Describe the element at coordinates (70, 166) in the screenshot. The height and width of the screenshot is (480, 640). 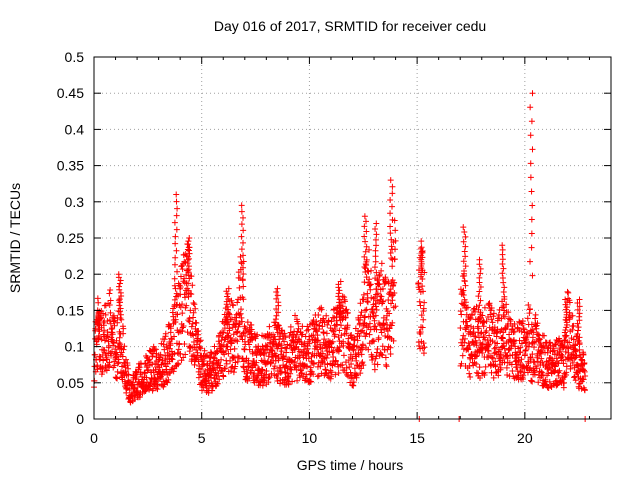
I see `y-tick-label: 0.35` at that location.